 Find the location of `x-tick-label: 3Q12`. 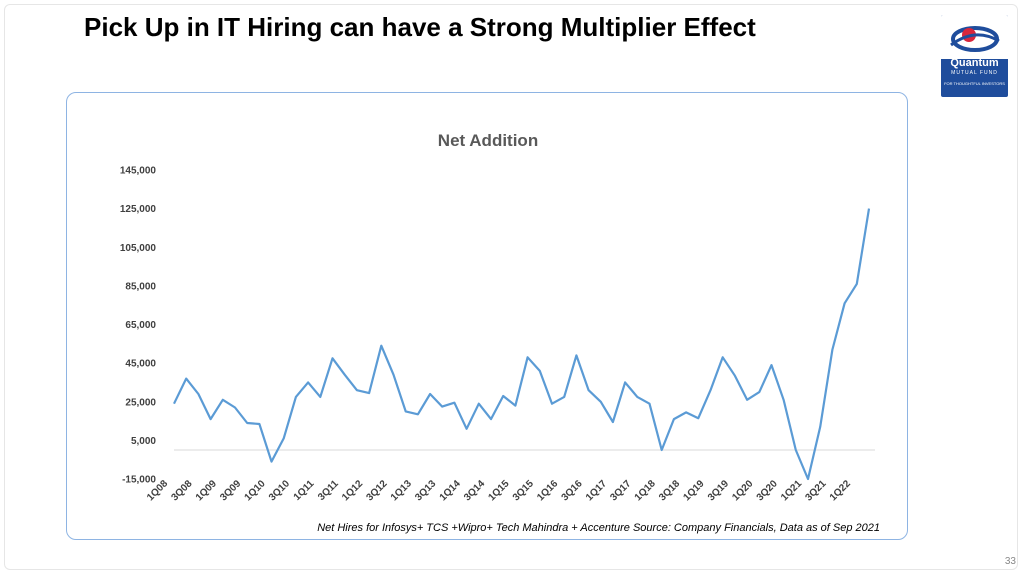

x-tick-label: 3Q12 is located at coordinates (377, 490).